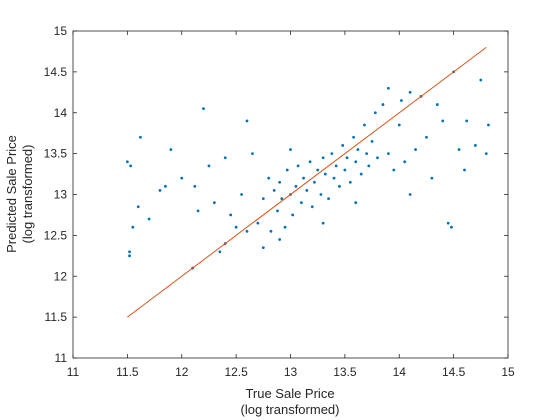  I want to click on x-tick-label: 12, so click(182, 372).